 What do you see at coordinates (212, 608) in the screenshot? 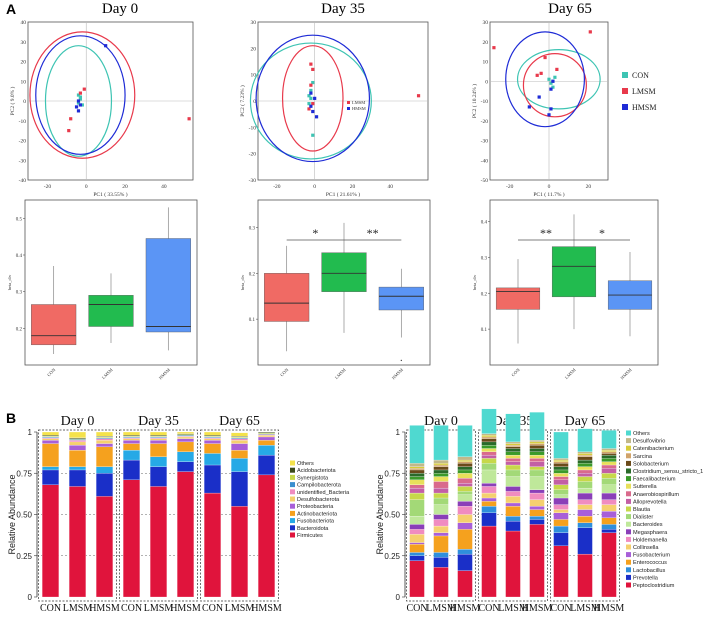
I see `bar-xtick: CON` at bounding box center [212, 608].